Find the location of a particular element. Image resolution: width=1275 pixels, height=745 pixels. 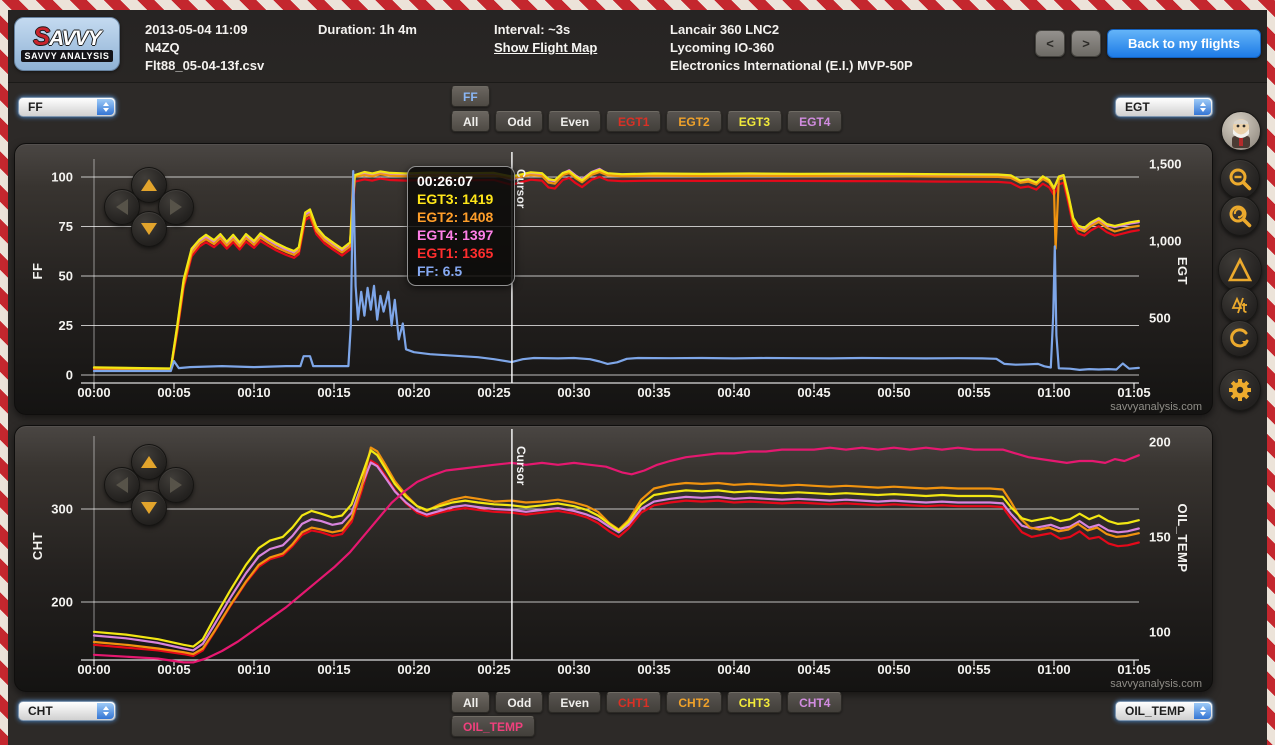

tooltip-row-ff: FF: 6.5 is located at coordinates (440, 271).